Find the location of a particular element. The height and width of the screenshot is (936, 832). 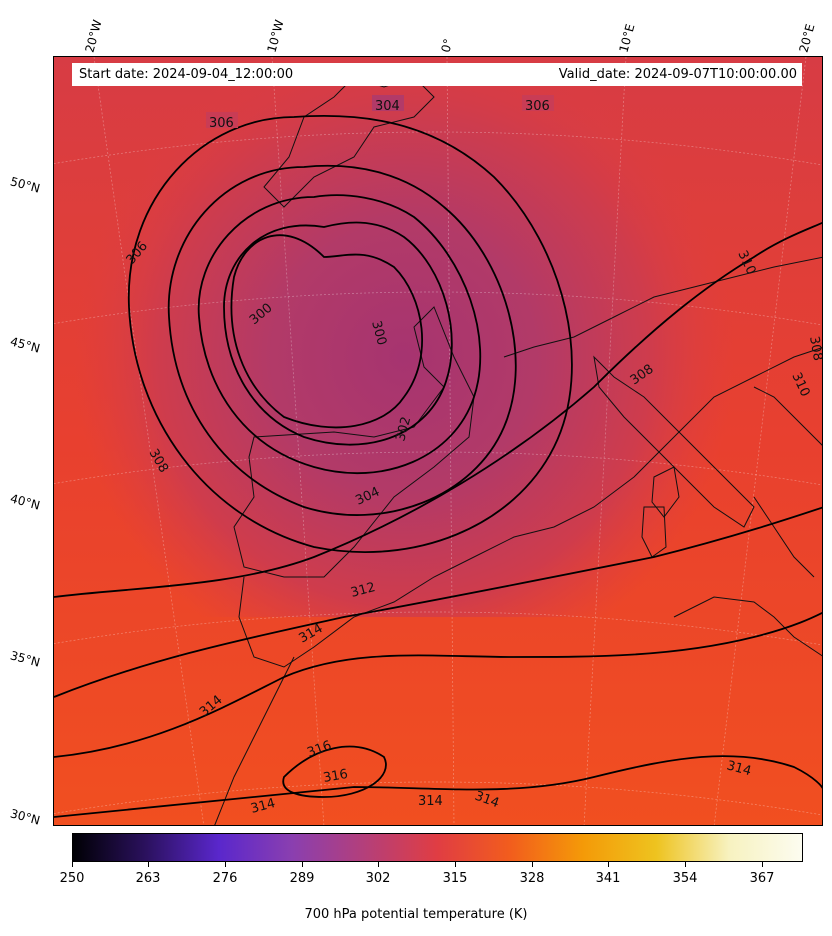

tick-label: 302 is located at coordinates (378, 878).